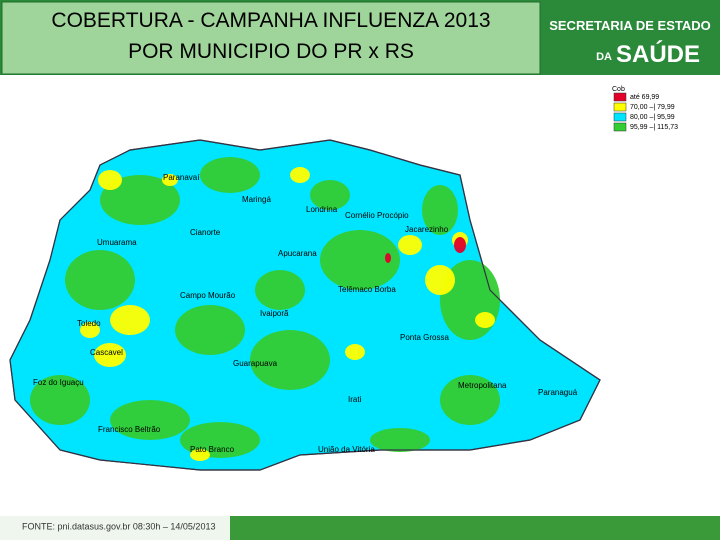 Image resolution: width=720 pixels, height=540 pixels. I want to click on region-label: Guarapuava, so click(255, 363).